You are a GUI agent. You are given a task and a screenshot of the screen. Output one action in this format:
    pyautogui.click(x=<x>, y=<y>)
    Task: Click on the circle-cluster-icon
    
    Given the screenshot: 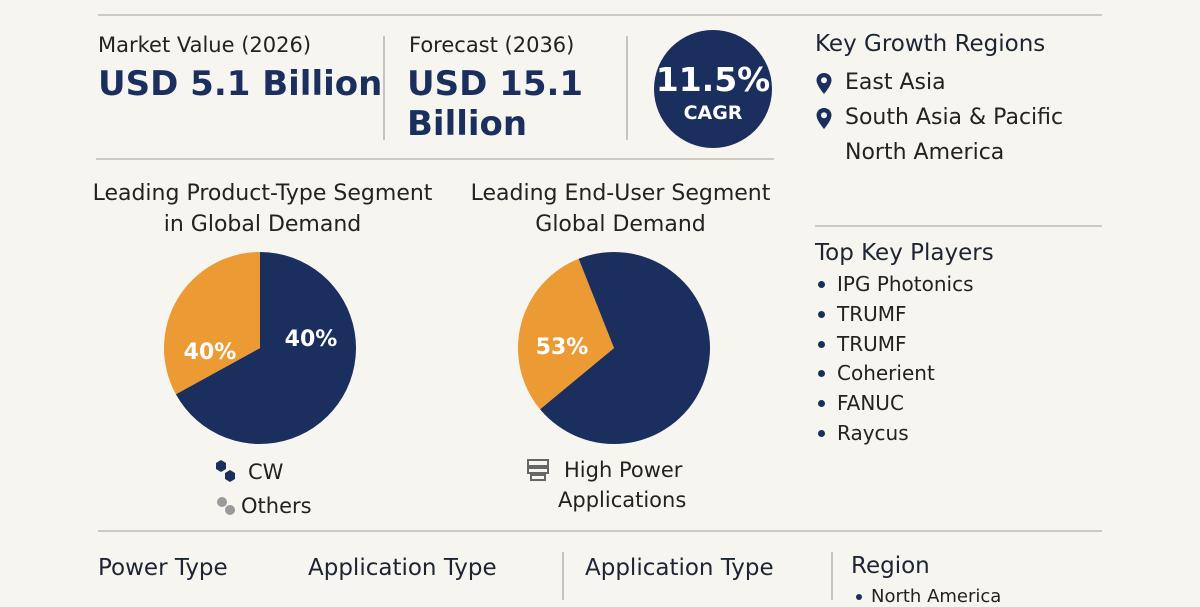 What is the action you would take?
    pyautogui.click(x=226, y=506)
    